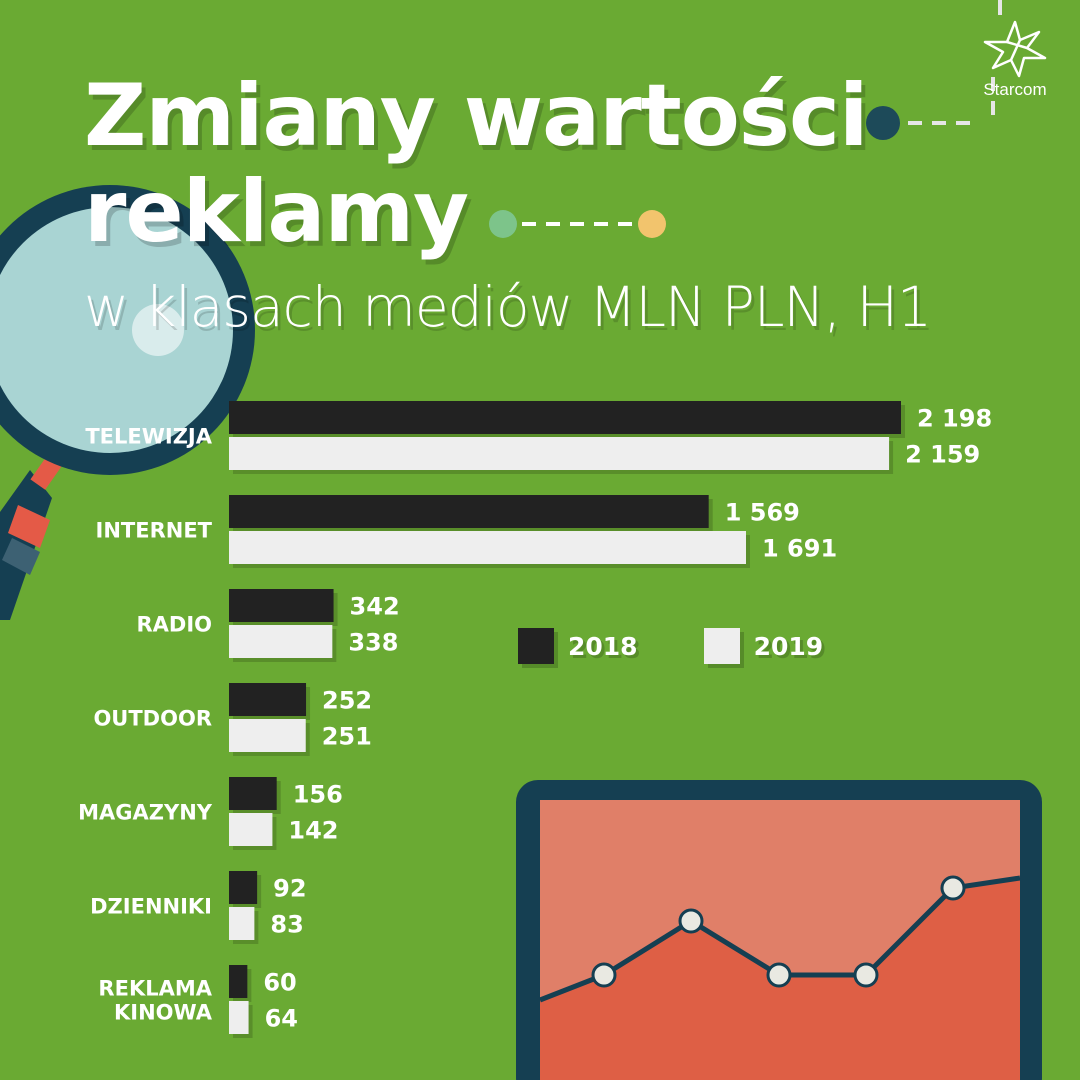 This screenshot has height=1080, width=1080. What do you see at coordinates (670, 646) in the screenshot?
I see `chart-legend: 2018 2019` at bounding box center [670, 646].